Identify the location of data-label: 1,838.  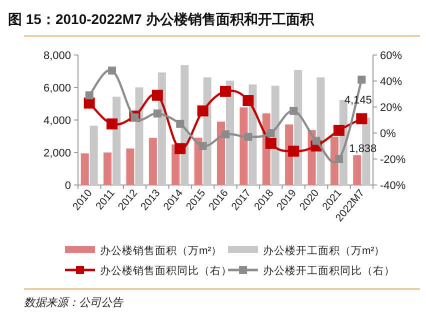
(363, 149).